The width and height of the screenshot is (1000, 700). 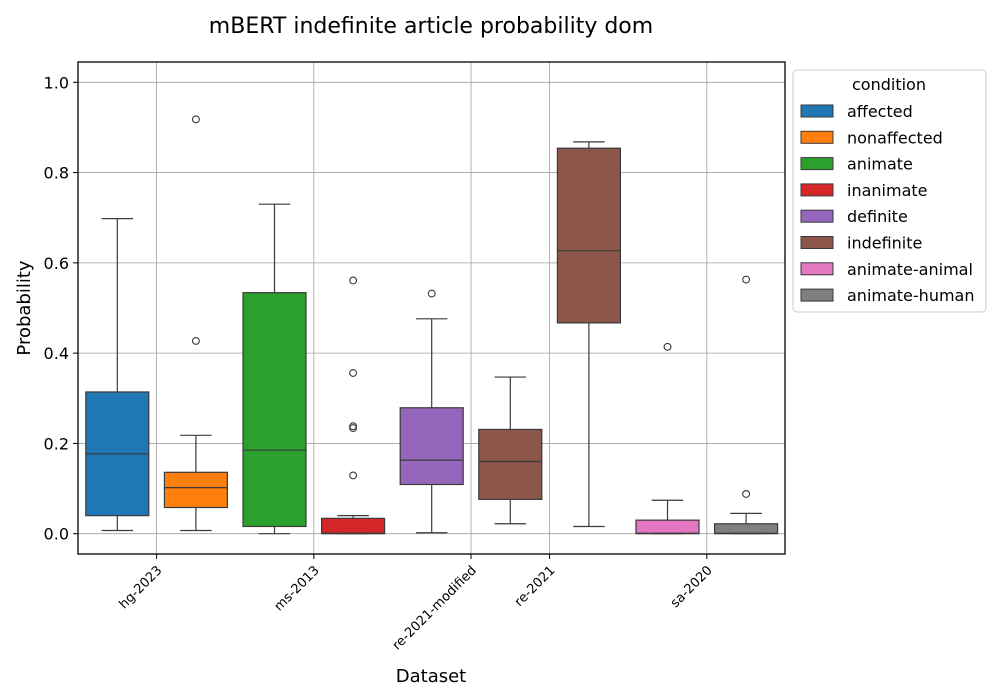 What do you see at coordinates (56, 263) in the screenshot?
I see `y-tick-label: 0.6` at bounding box center [56, 263].